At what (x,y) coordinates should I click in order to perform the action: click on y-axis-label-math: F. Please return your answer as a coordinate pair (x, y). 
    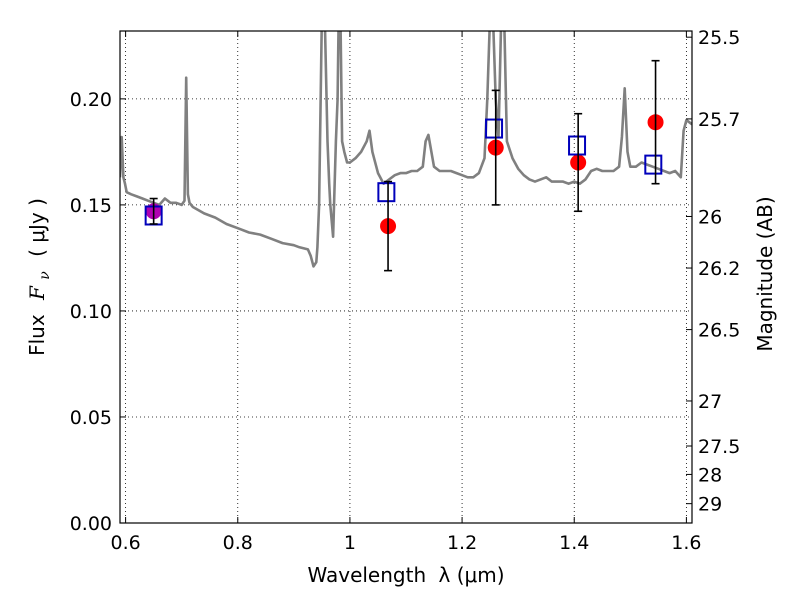
    Looking at the image, I should click on (37, 293).